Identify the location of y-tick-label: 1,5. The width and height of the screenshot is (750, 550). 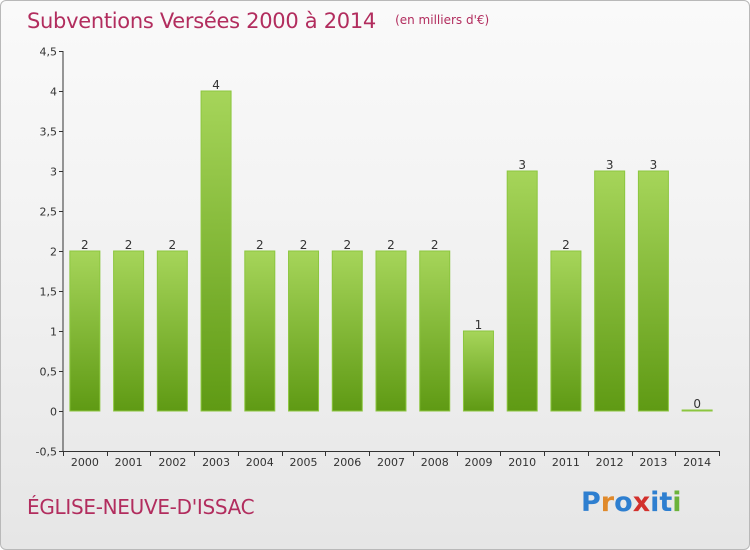
(49, 292).